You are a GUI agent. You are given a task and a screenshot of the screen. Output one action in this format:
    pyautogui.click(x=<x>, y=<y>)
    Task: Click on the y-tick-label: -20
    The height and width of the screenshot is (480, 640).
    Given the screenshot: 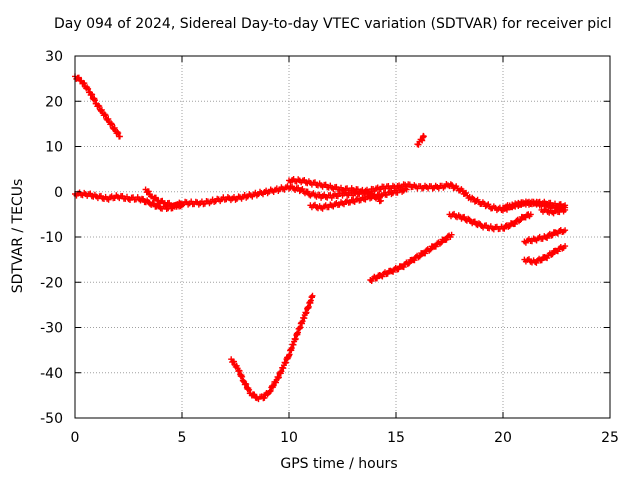 What is the action you would take?
    pyautogui.click(x=51, y=283)
    